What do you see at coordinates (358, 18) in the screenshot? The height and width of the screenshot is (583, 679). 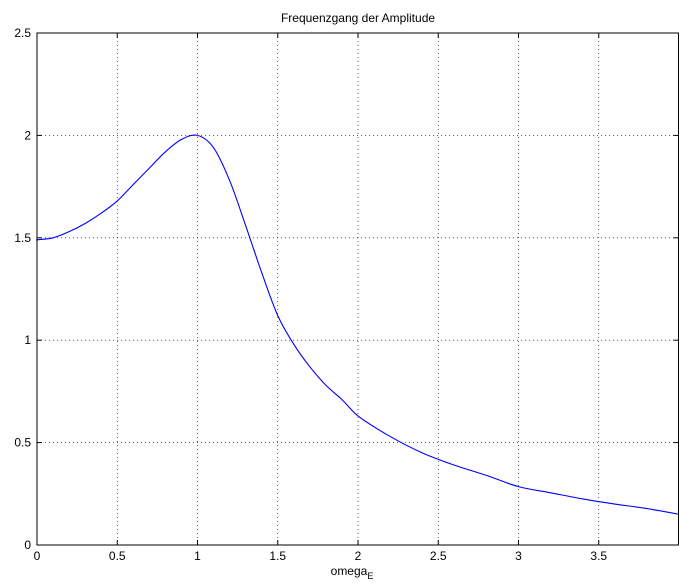 I see `chart-title: Frequenzgang der Amplitude` at bounding box center [358, 18].